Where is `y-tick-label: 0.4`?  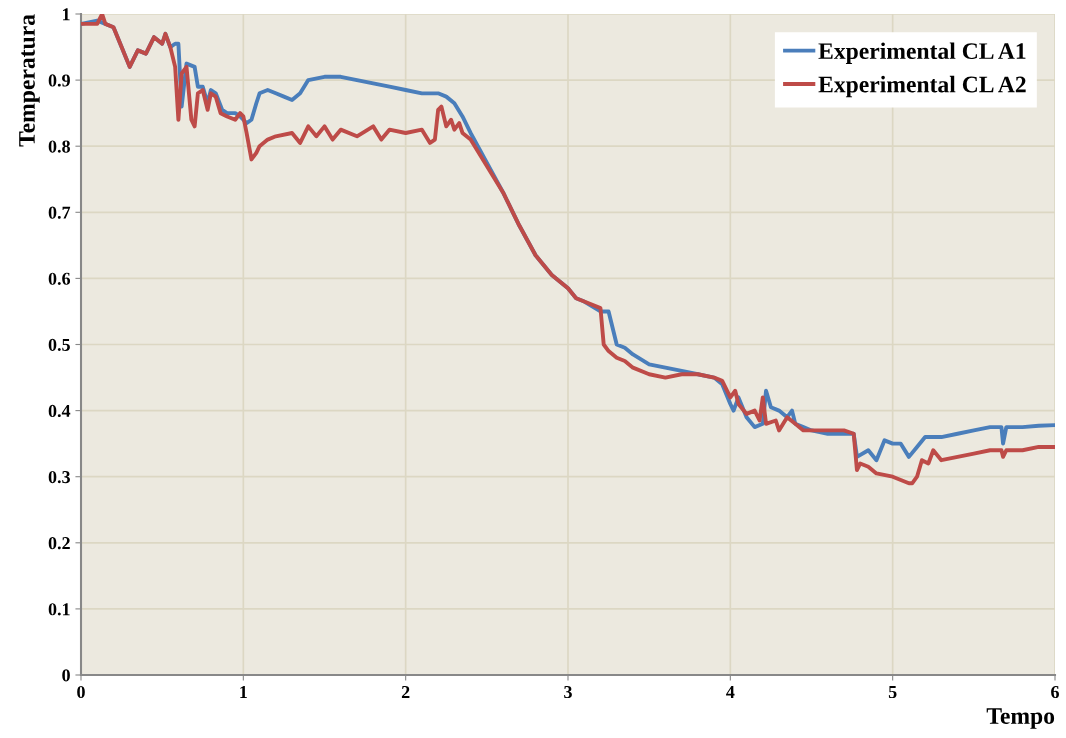 y-tick-label: 0.4 is located at coordinates (59, 411).